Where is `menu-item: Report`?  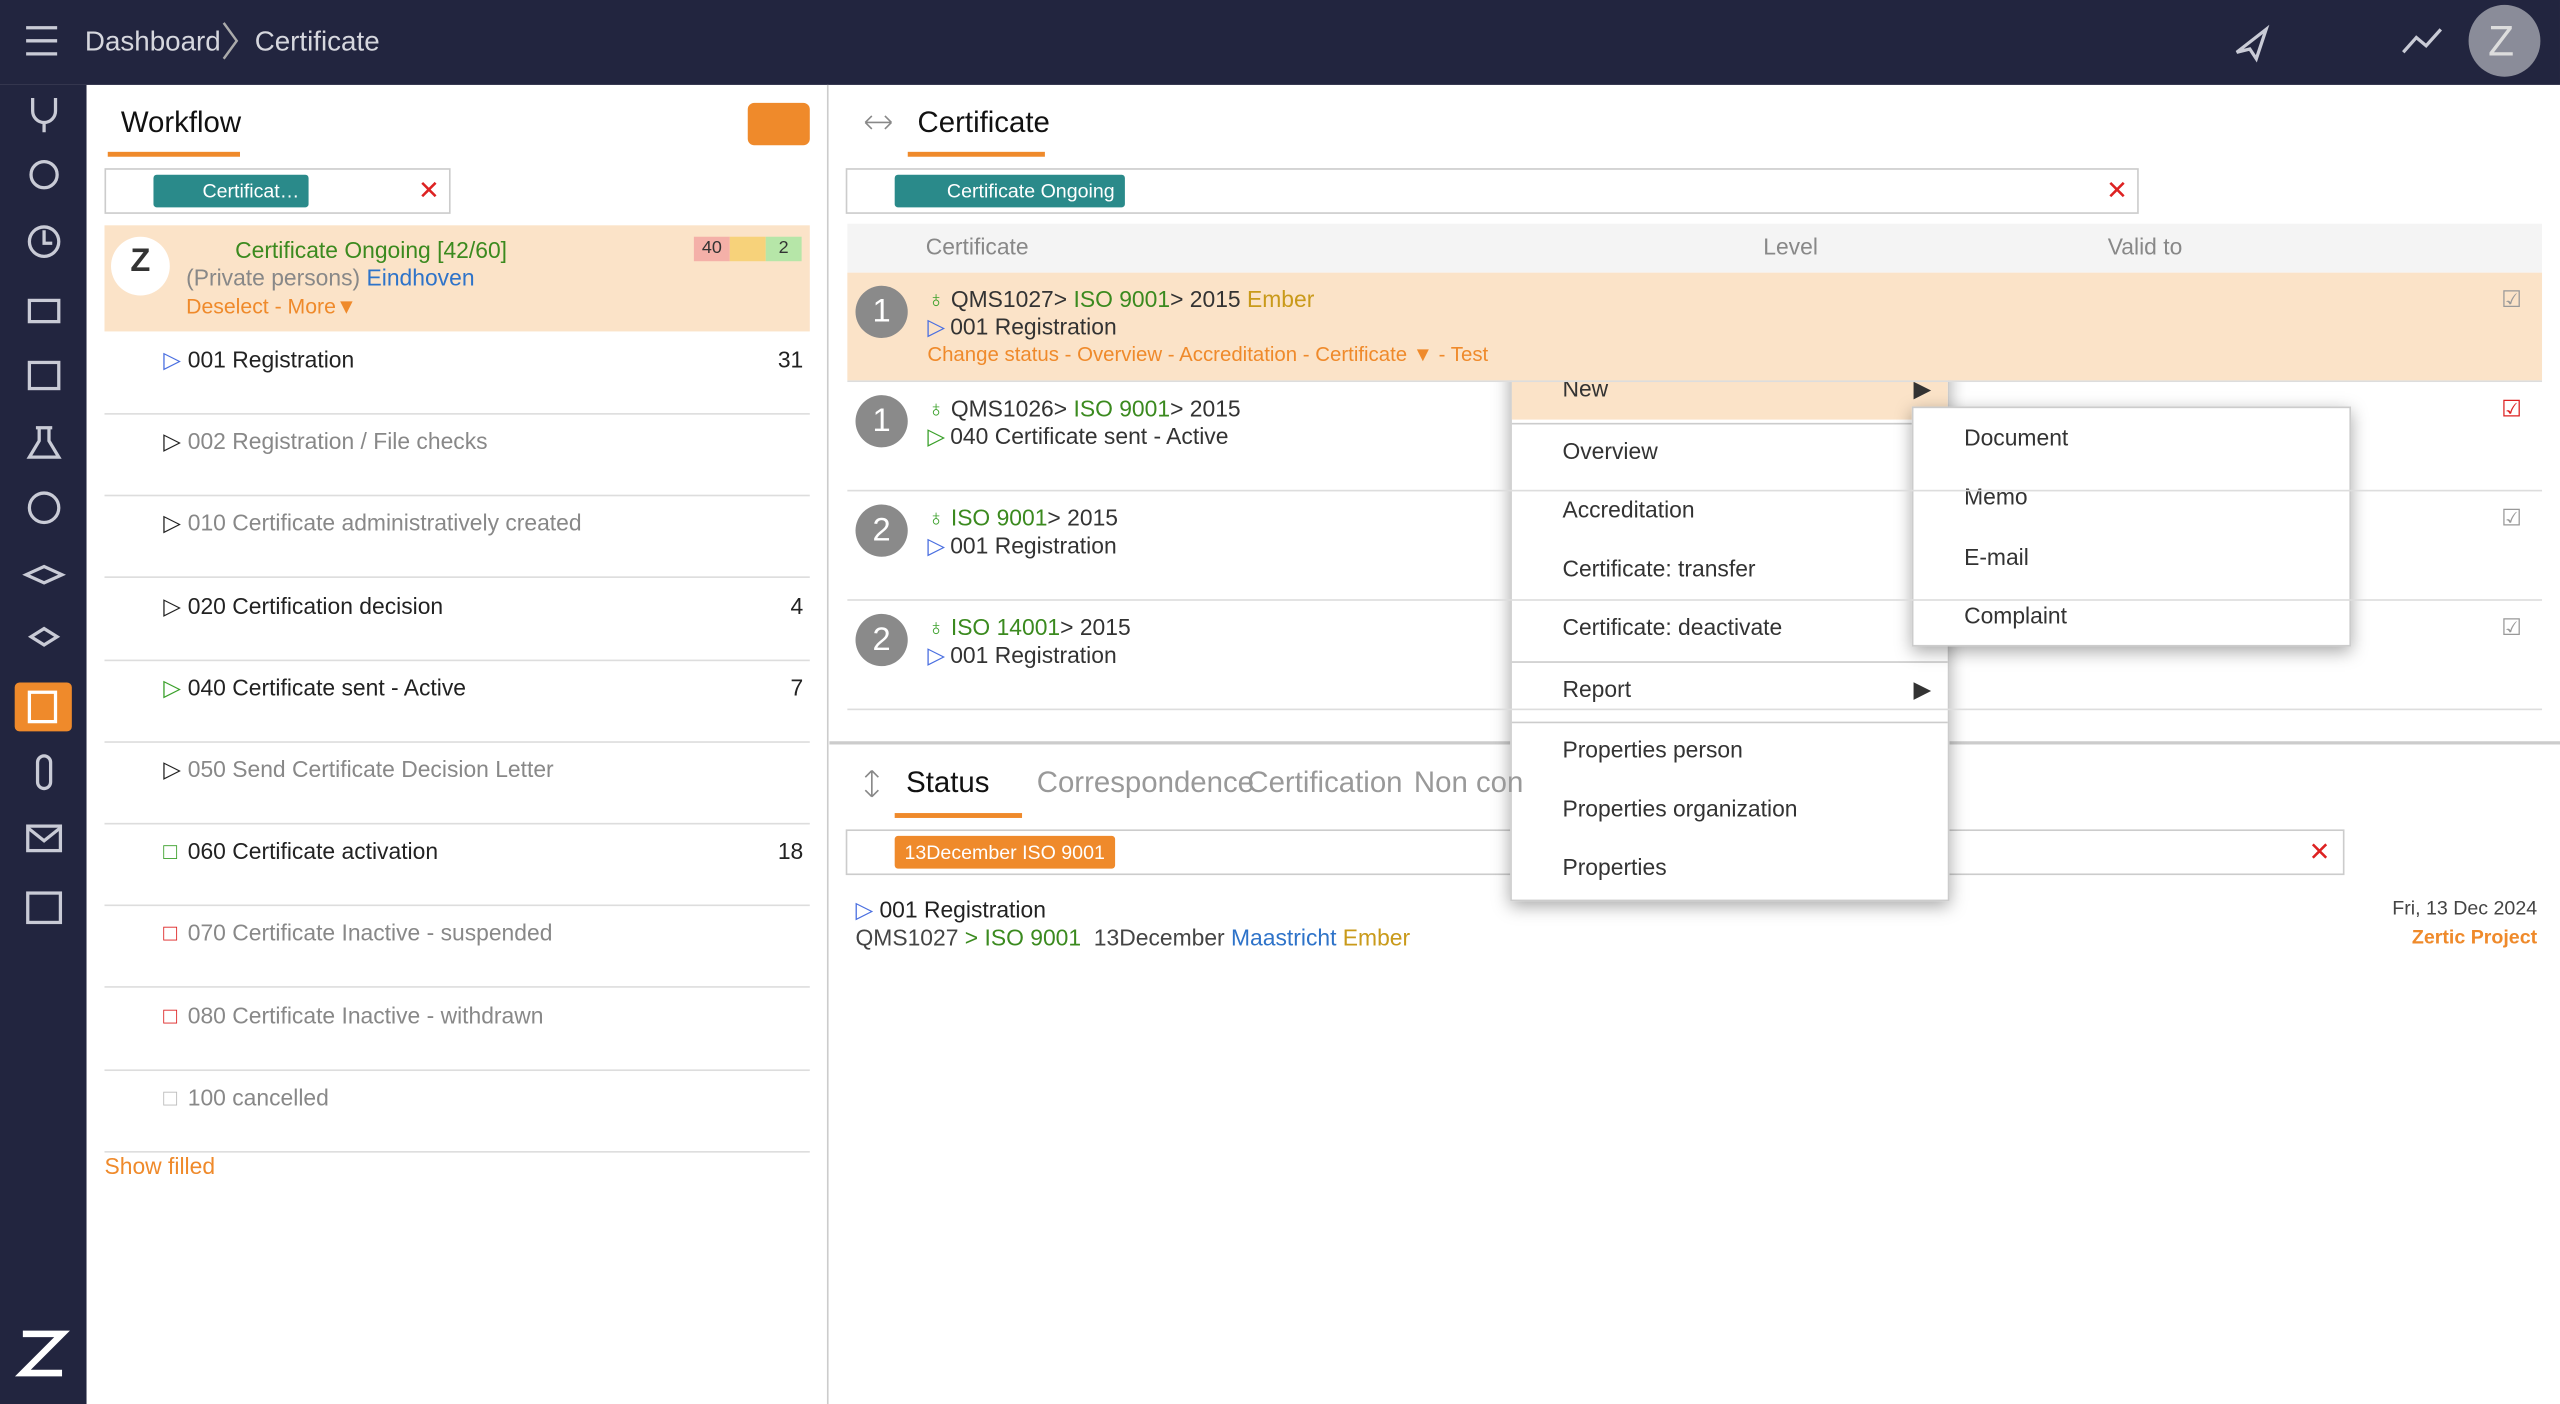
menu-item: Report is located at coordinates (1597, 689).